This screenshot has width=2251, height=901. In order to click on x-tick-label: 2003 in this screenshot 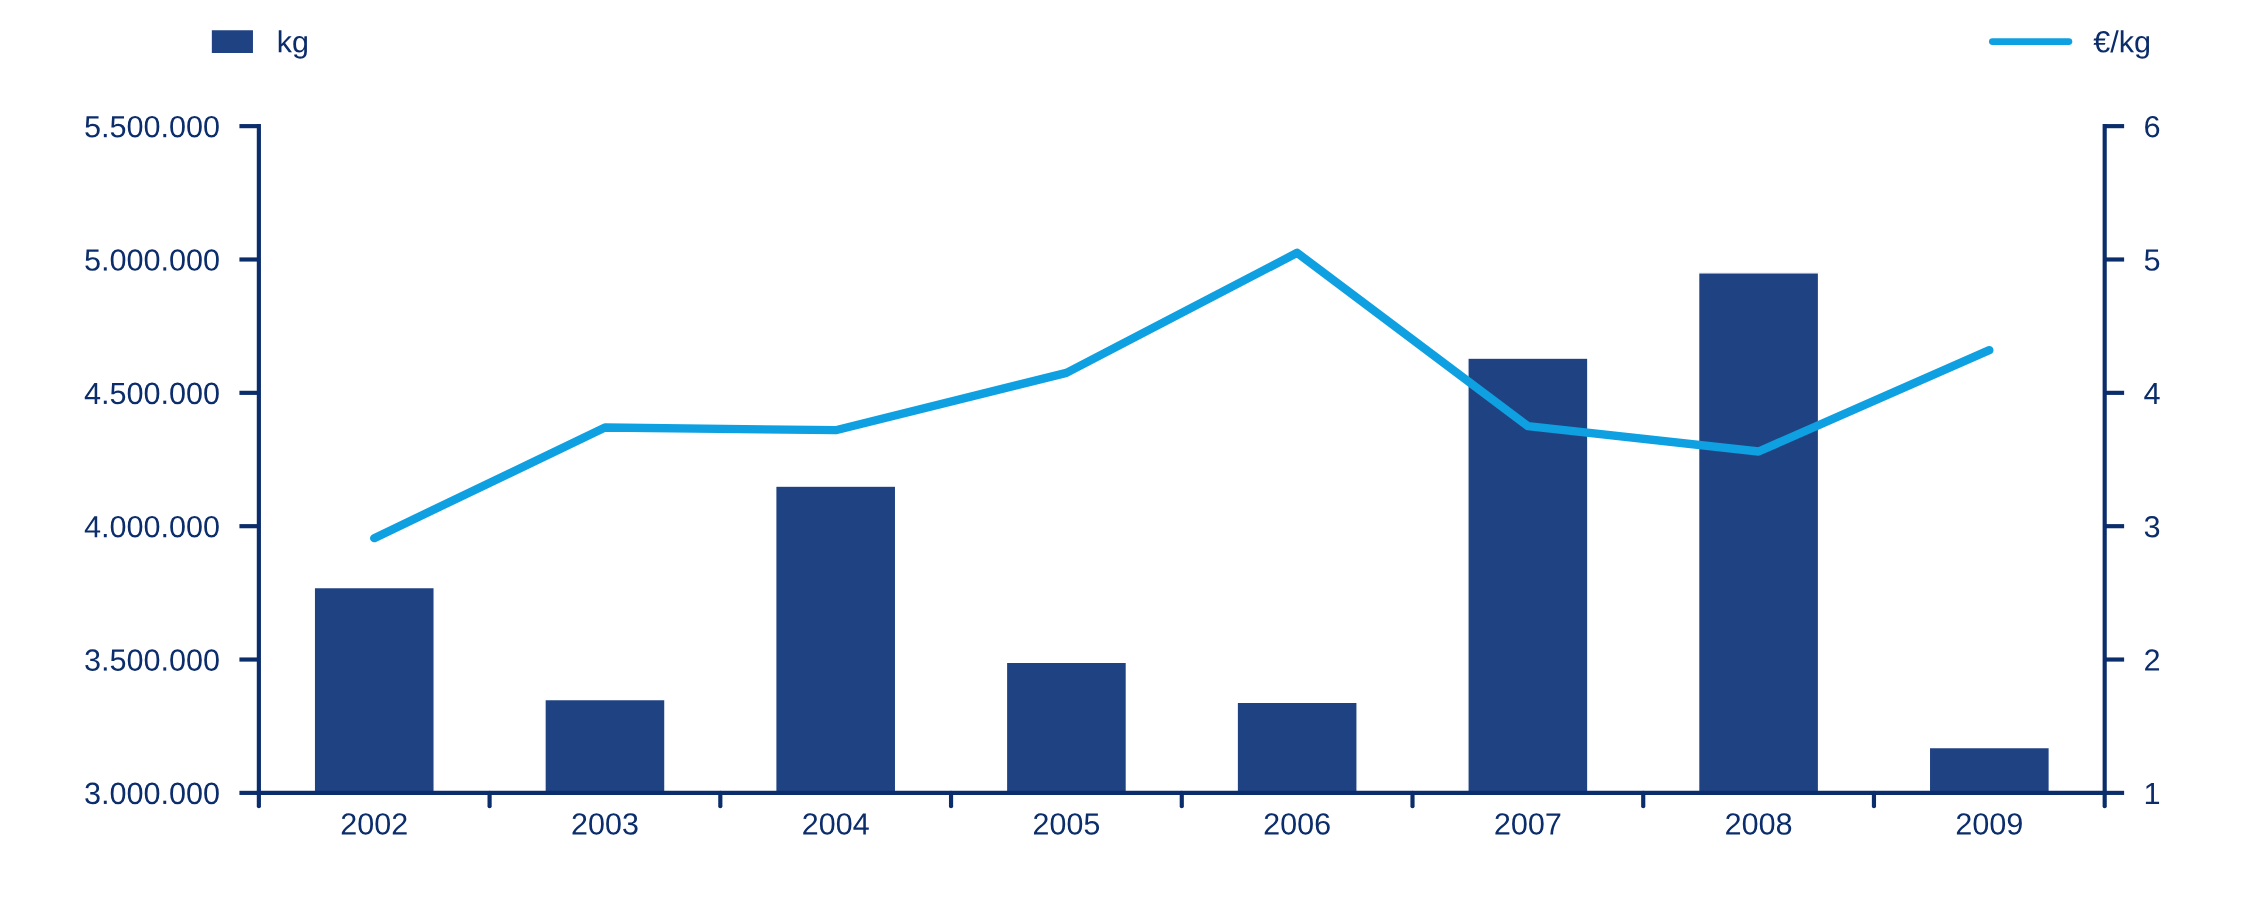, I will do `click(605, 824)`.